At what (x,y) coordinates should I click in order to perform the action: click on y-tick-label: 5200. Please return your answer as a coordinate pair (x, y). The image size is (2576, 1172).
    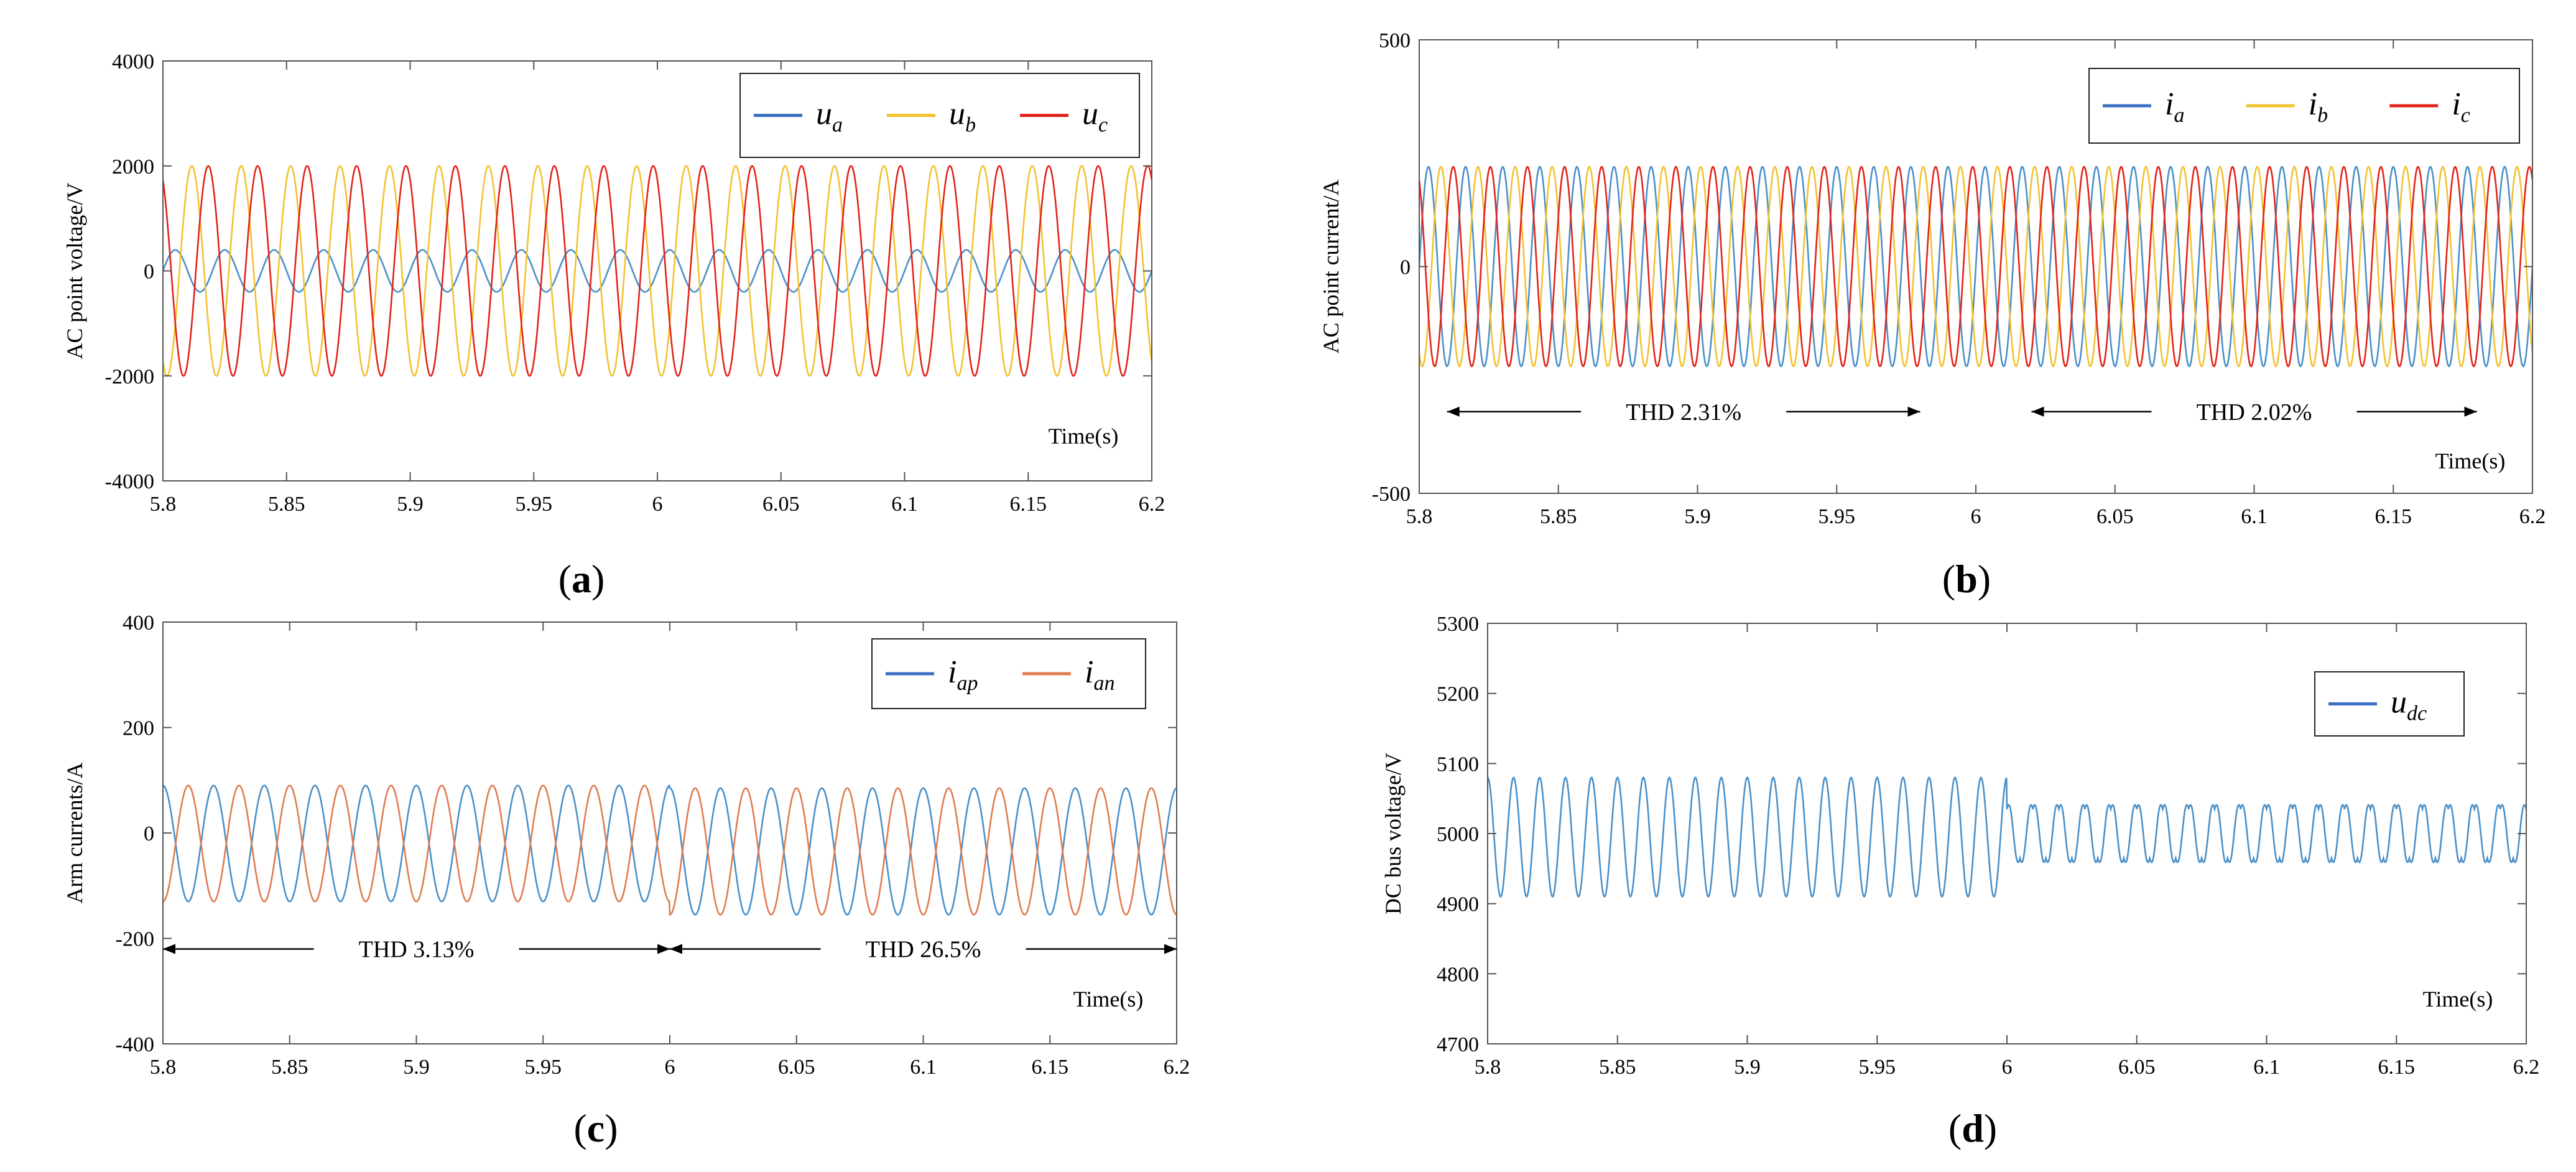
    Looking at the image, I should click on (1458, 694).